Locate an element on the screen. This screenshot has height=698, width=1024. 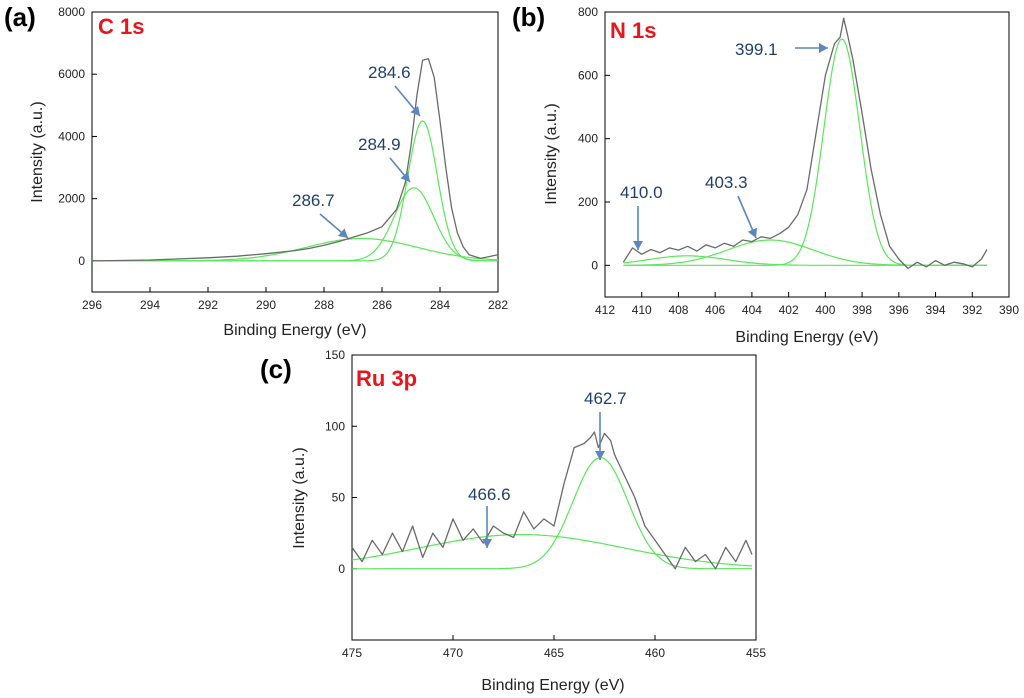
panel-a-y-ticks: 0 2000 4000 6000 8000 is located at coordinates (77, 136).